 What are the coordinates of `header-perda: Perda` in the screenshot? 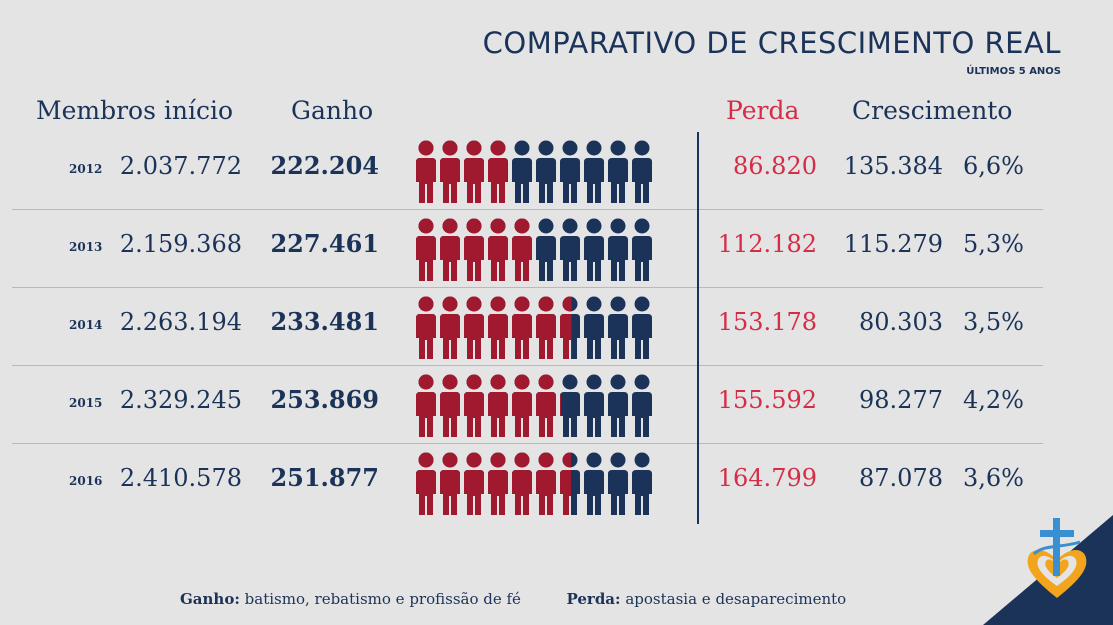 It's located at (763, 110).